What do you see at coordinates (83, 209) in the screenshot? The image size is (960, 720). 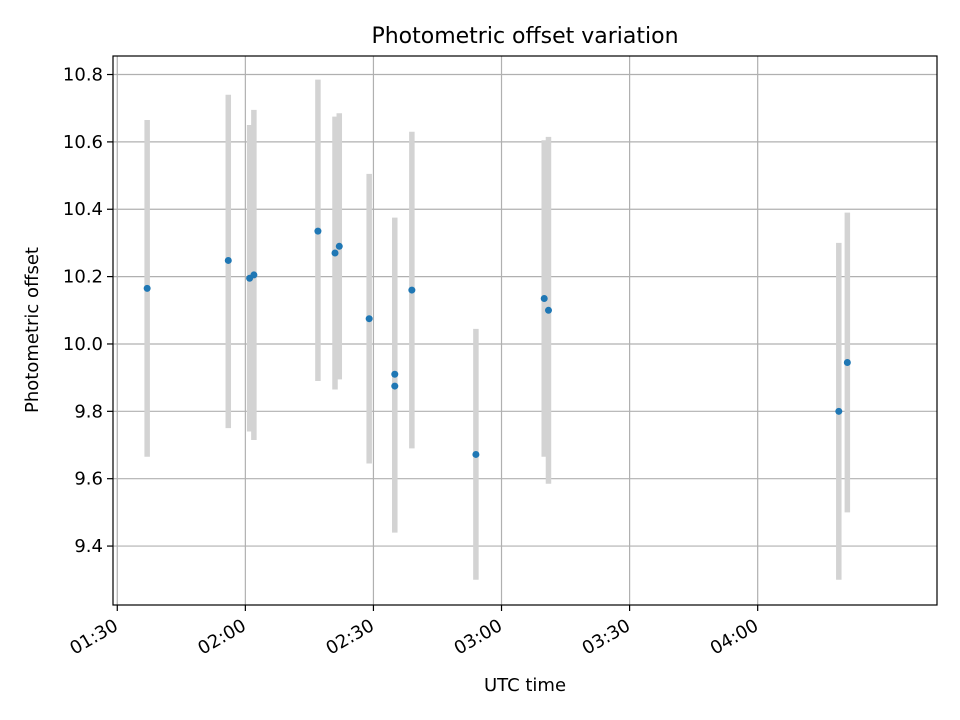 I see `y-tick-label: 10.4` at bounding box center [83, 209].